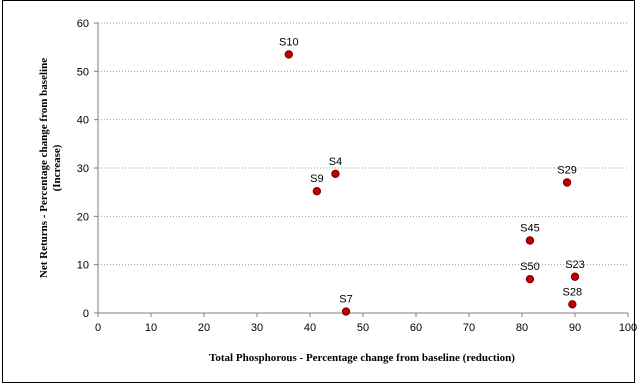 The image size is (639, 385). What do you see at coordinates (567, 182) in the screenshot?
I see `point-s29` at bounding box center [567, 182].